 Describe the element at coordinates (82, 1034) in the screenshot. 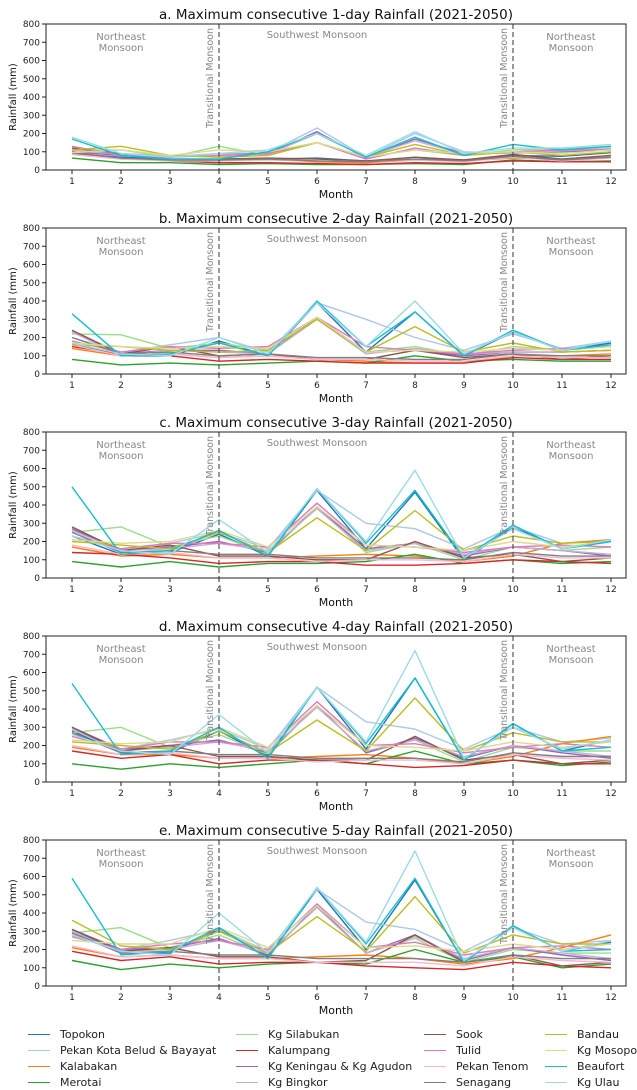

I see `legend-label: Topokon` at that location.